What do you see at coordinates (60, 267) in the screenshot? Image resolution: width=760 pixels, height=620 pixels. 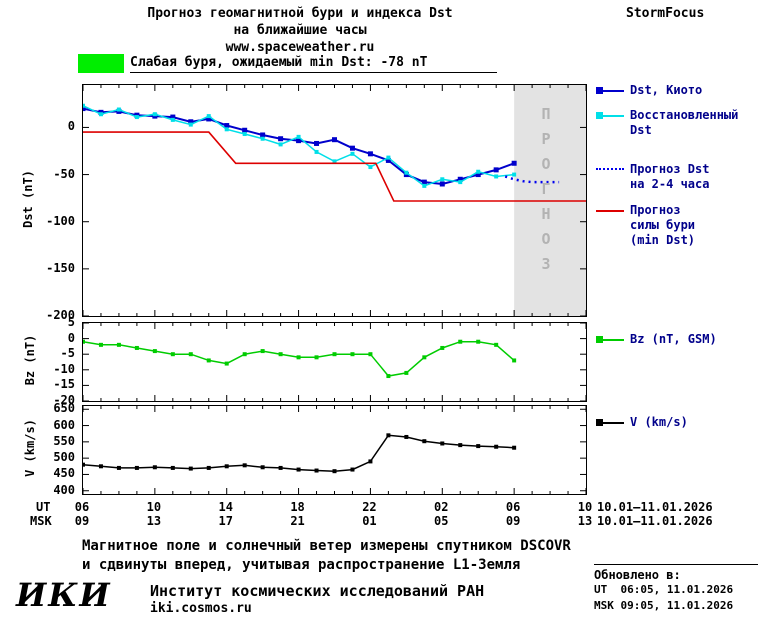 I see `y-tick-label: -150` at bounding box center [60, 267].